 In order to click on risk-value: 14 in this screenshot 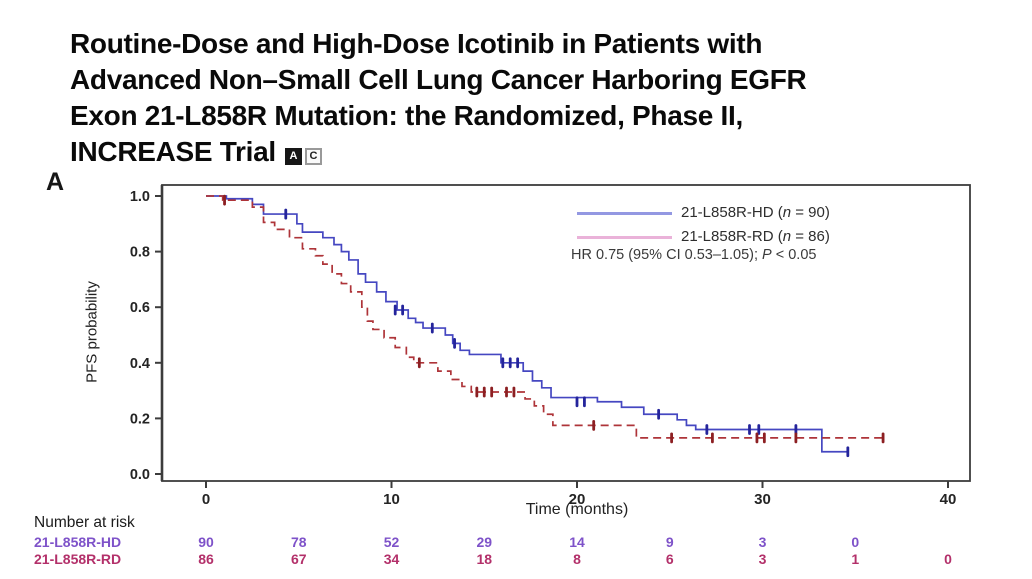, I will do `click(577, 542)`.